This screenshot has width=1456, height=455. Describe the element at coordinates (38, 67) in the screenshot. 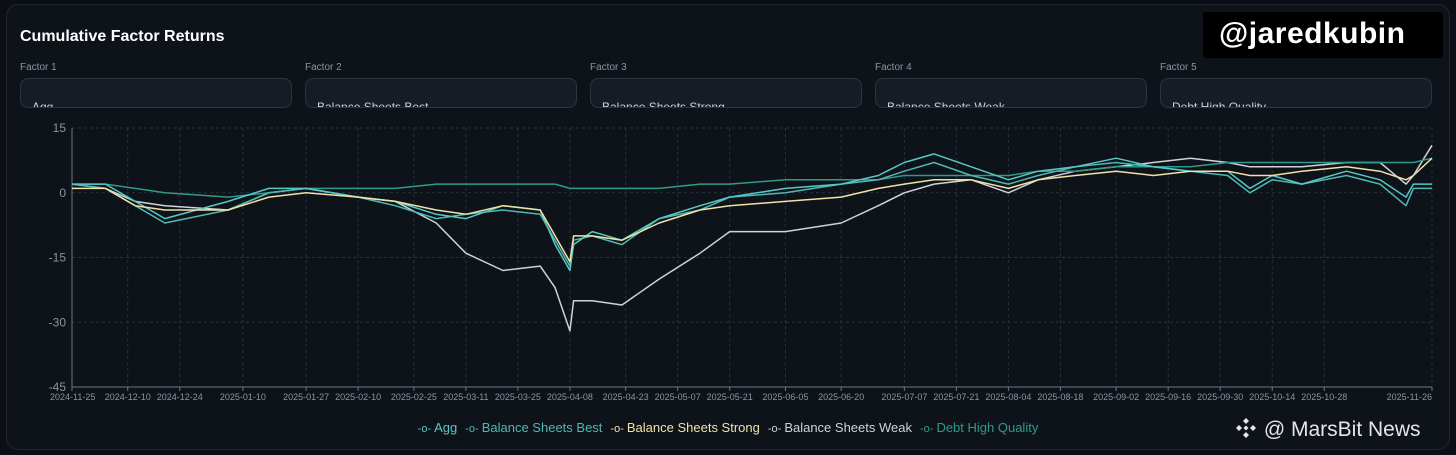

I see `factor-1-label: Factor 1` at that location.